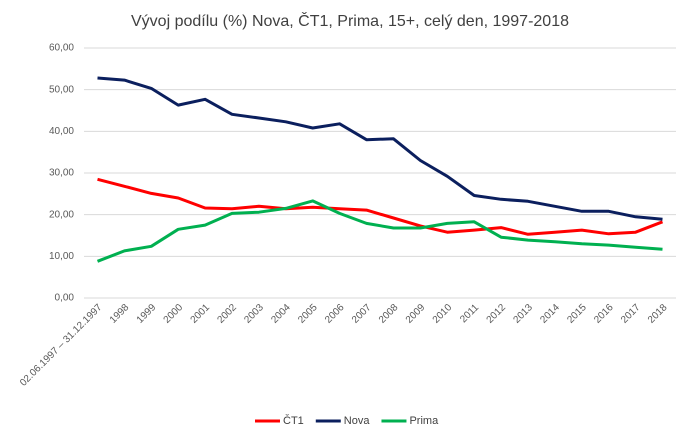 This screenshot has width=700, height=443. I want to click on y-tick-label: 20,00, so click(61, 214).